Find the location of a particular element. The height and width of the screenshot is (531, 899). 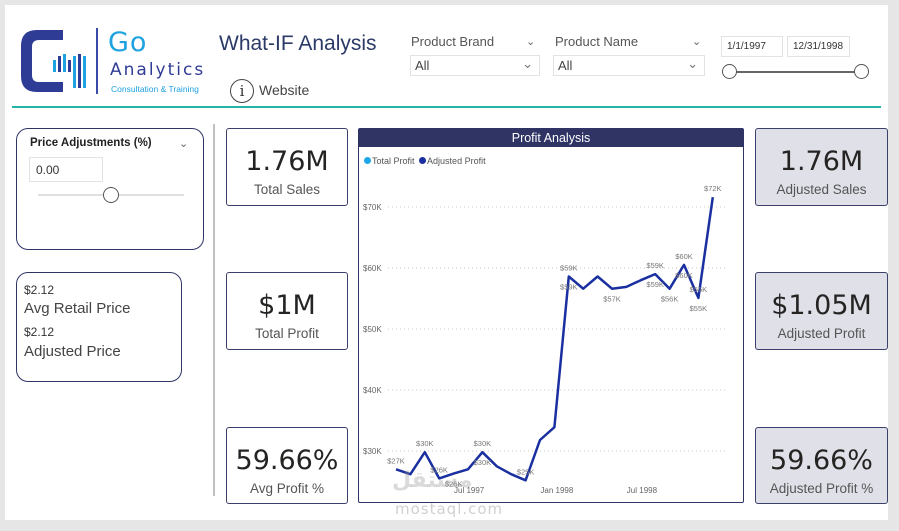

price-adjustment-title: Price Adjustments (%) is located at coordinates (91, 143).